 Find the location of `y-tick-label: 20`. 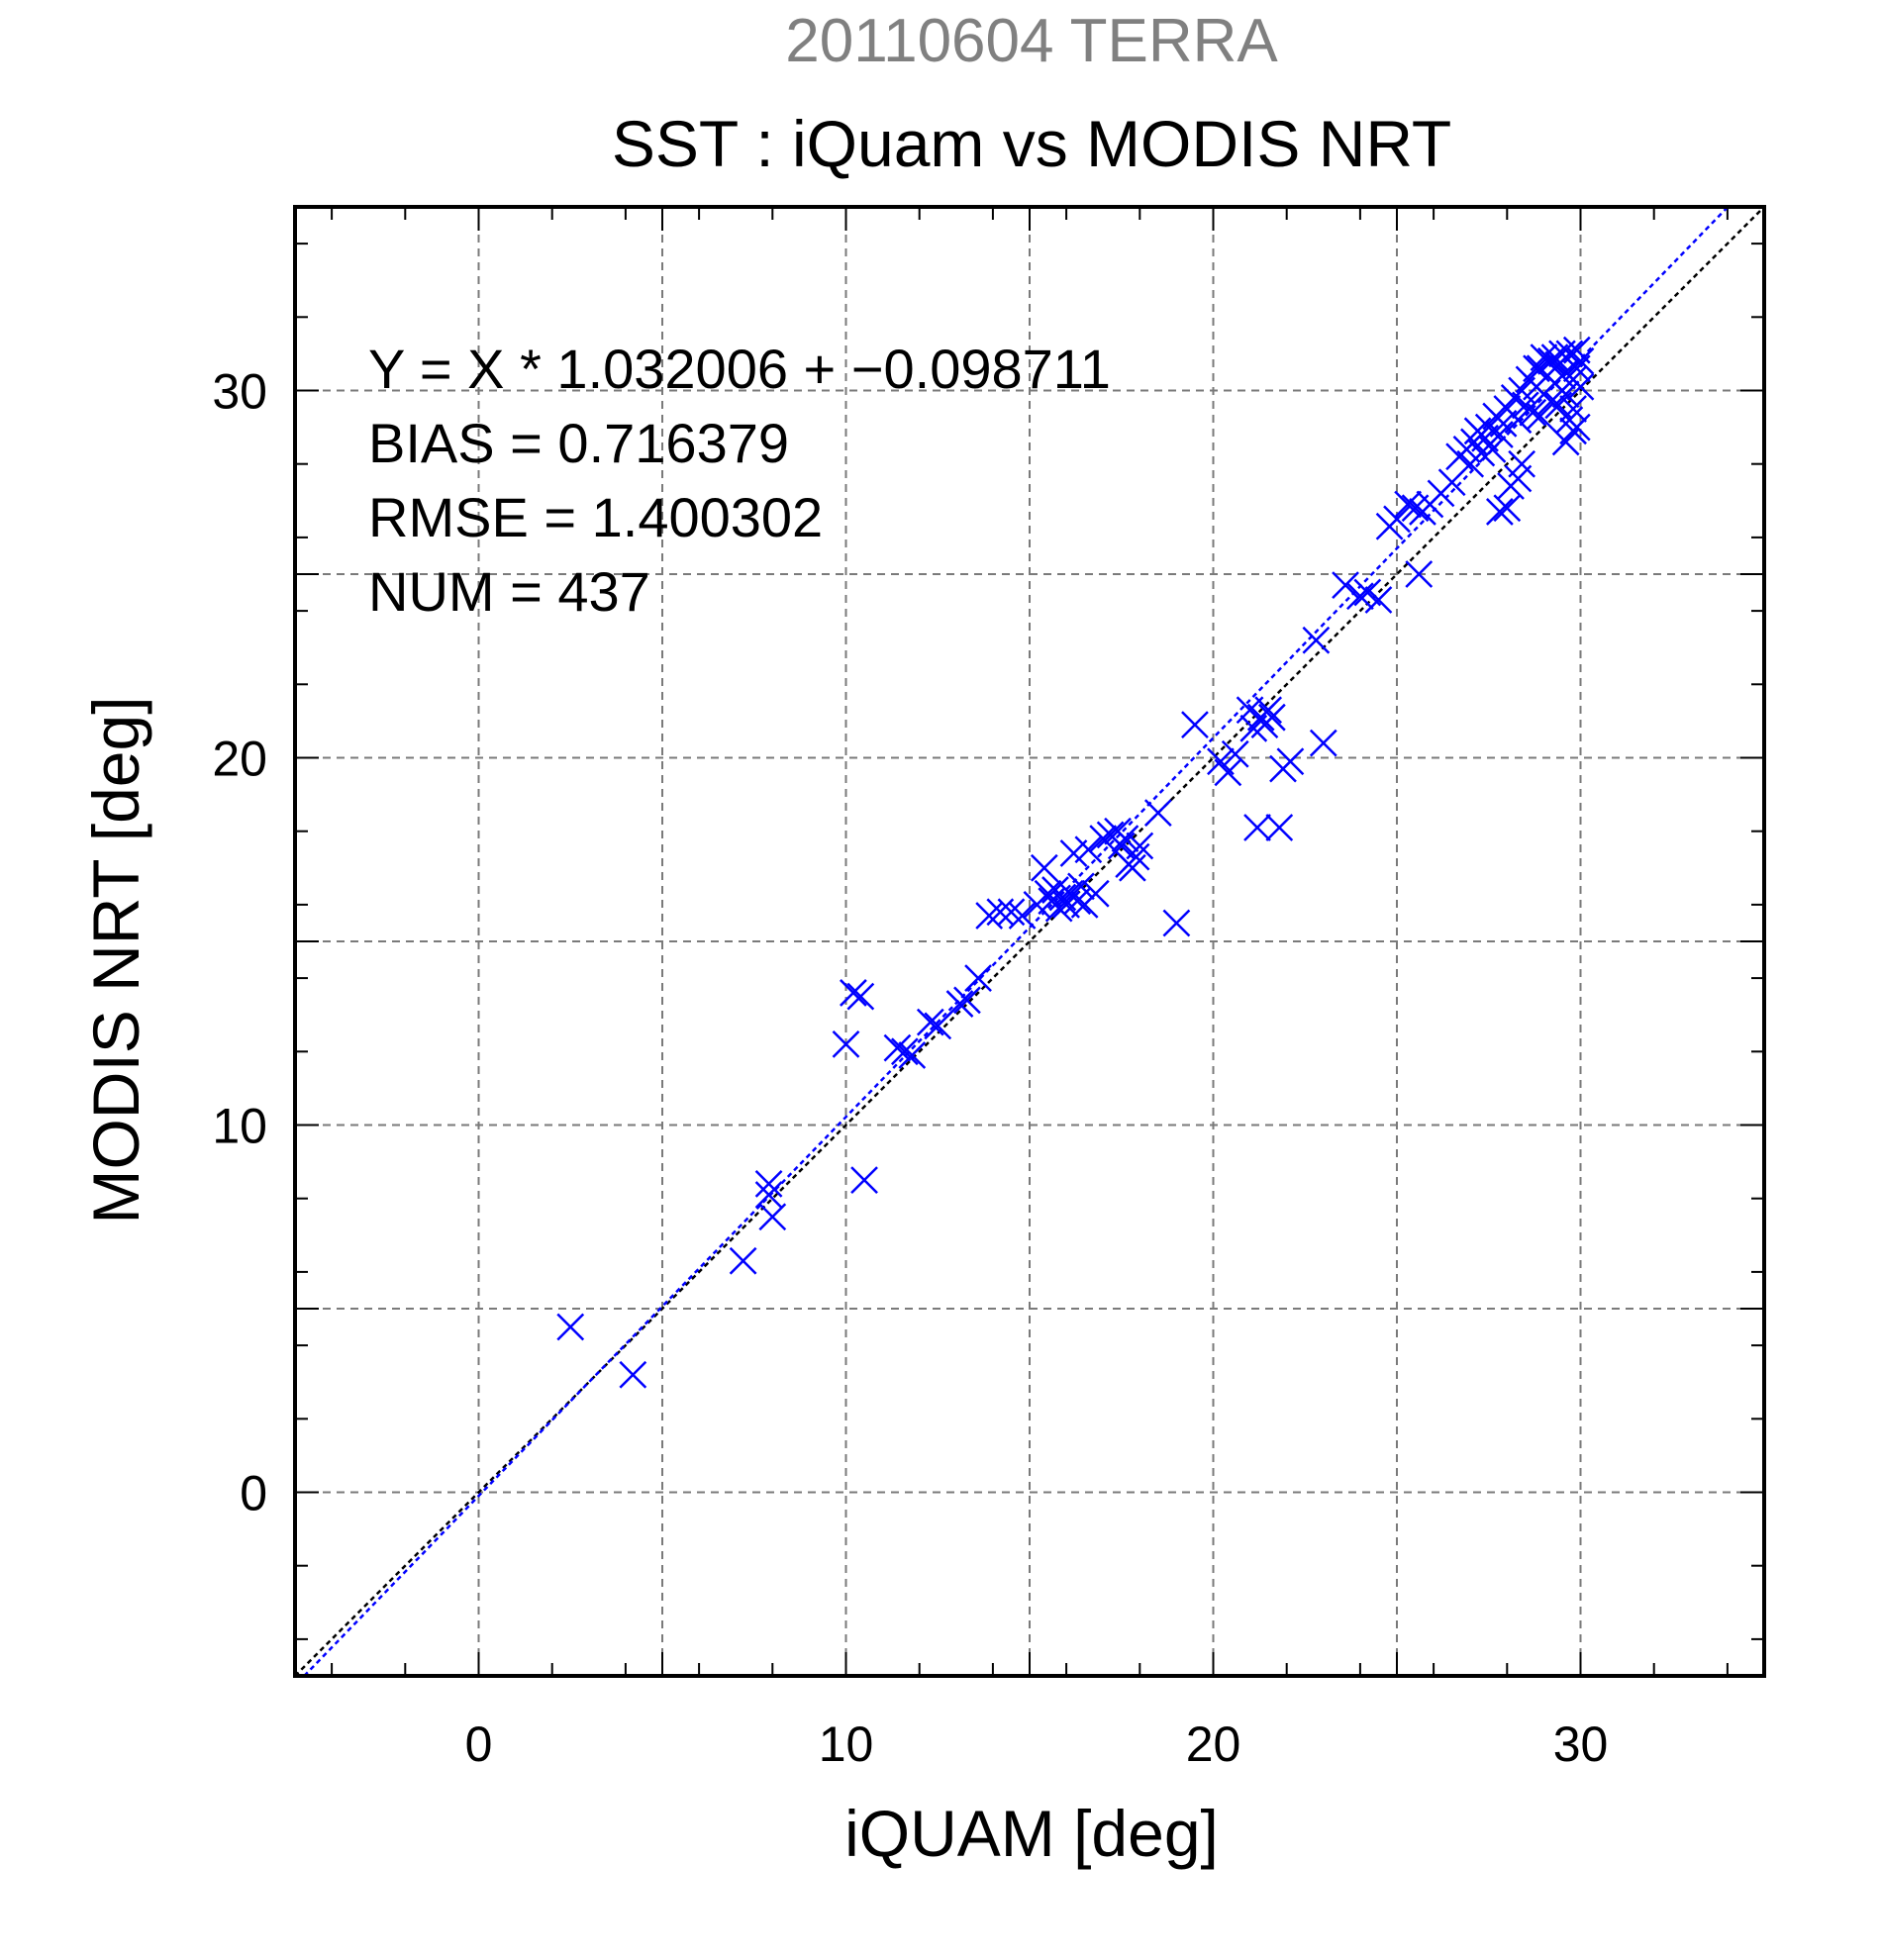

y-tick-label: 20 is located at coordinates (240, 759).